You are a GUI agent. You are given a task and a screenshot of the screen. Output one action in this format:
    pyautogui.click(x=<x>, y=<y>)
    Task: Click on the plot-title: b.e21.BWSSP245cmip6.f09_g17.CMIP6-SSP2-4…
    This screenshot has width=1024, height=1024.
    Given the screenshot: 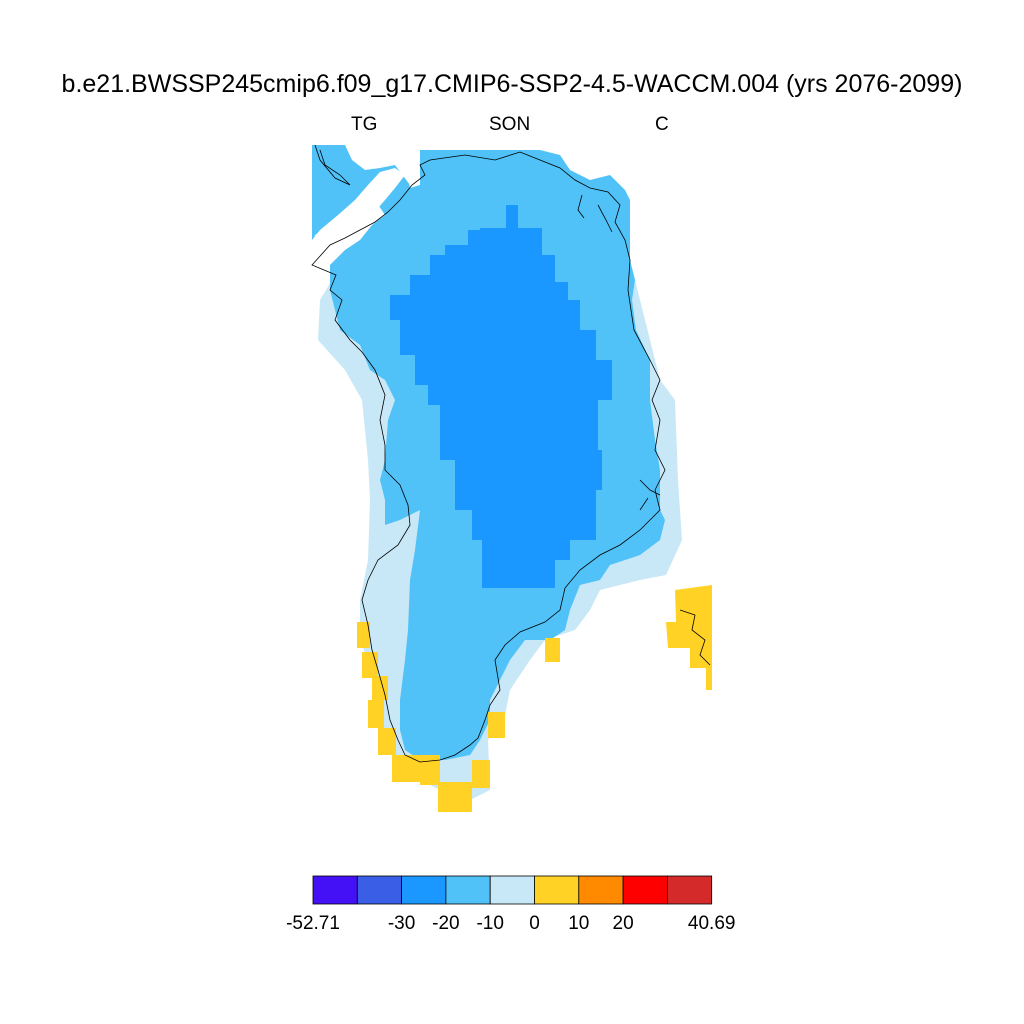 What is the action you would take?
    pyautogui.click(x=512, y=84)
    